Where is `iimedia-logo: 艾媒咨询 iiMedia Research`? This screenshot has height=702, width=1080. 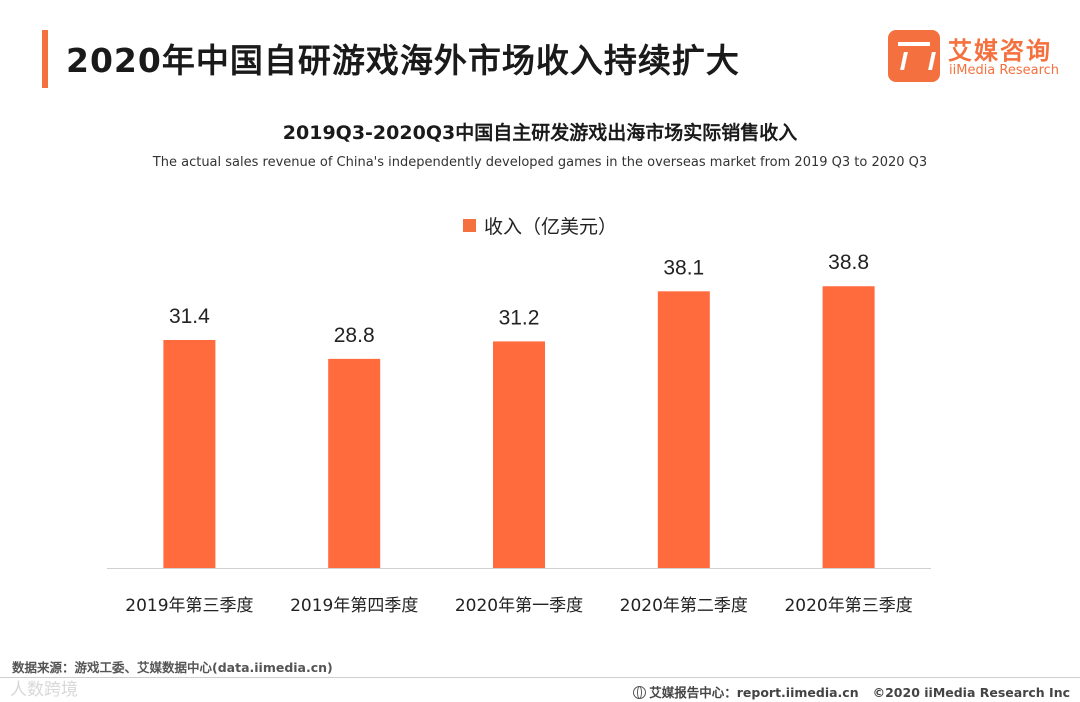
iimedia-logo: 艾媒咨询 iiMedia Research is located at coordinates (975, 56).